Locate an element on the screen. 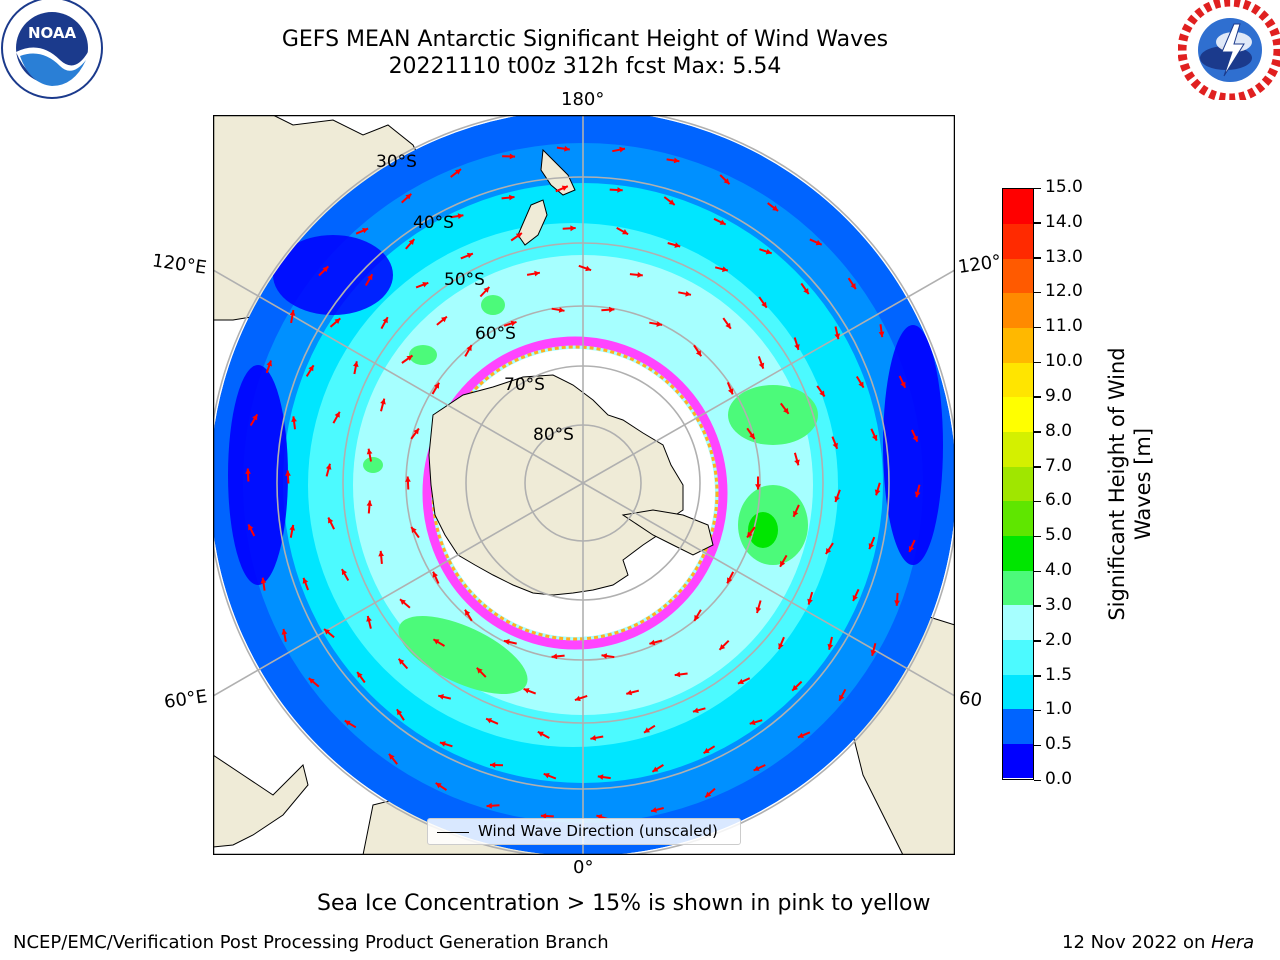  colorbar-tick-label: 1.5 is located at coordinates (1059, 674).